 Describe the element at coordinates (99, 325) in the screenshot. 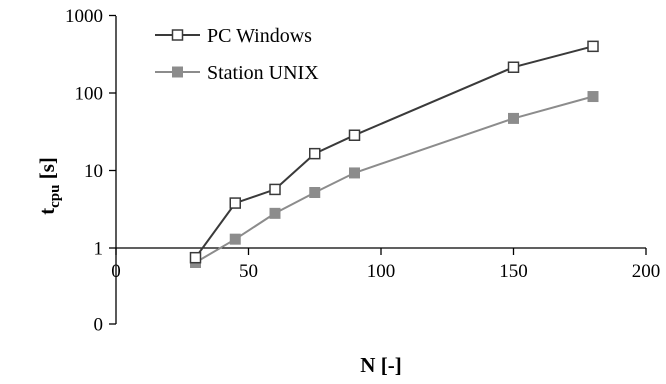

I see `y-tick-label: 0` at that location.